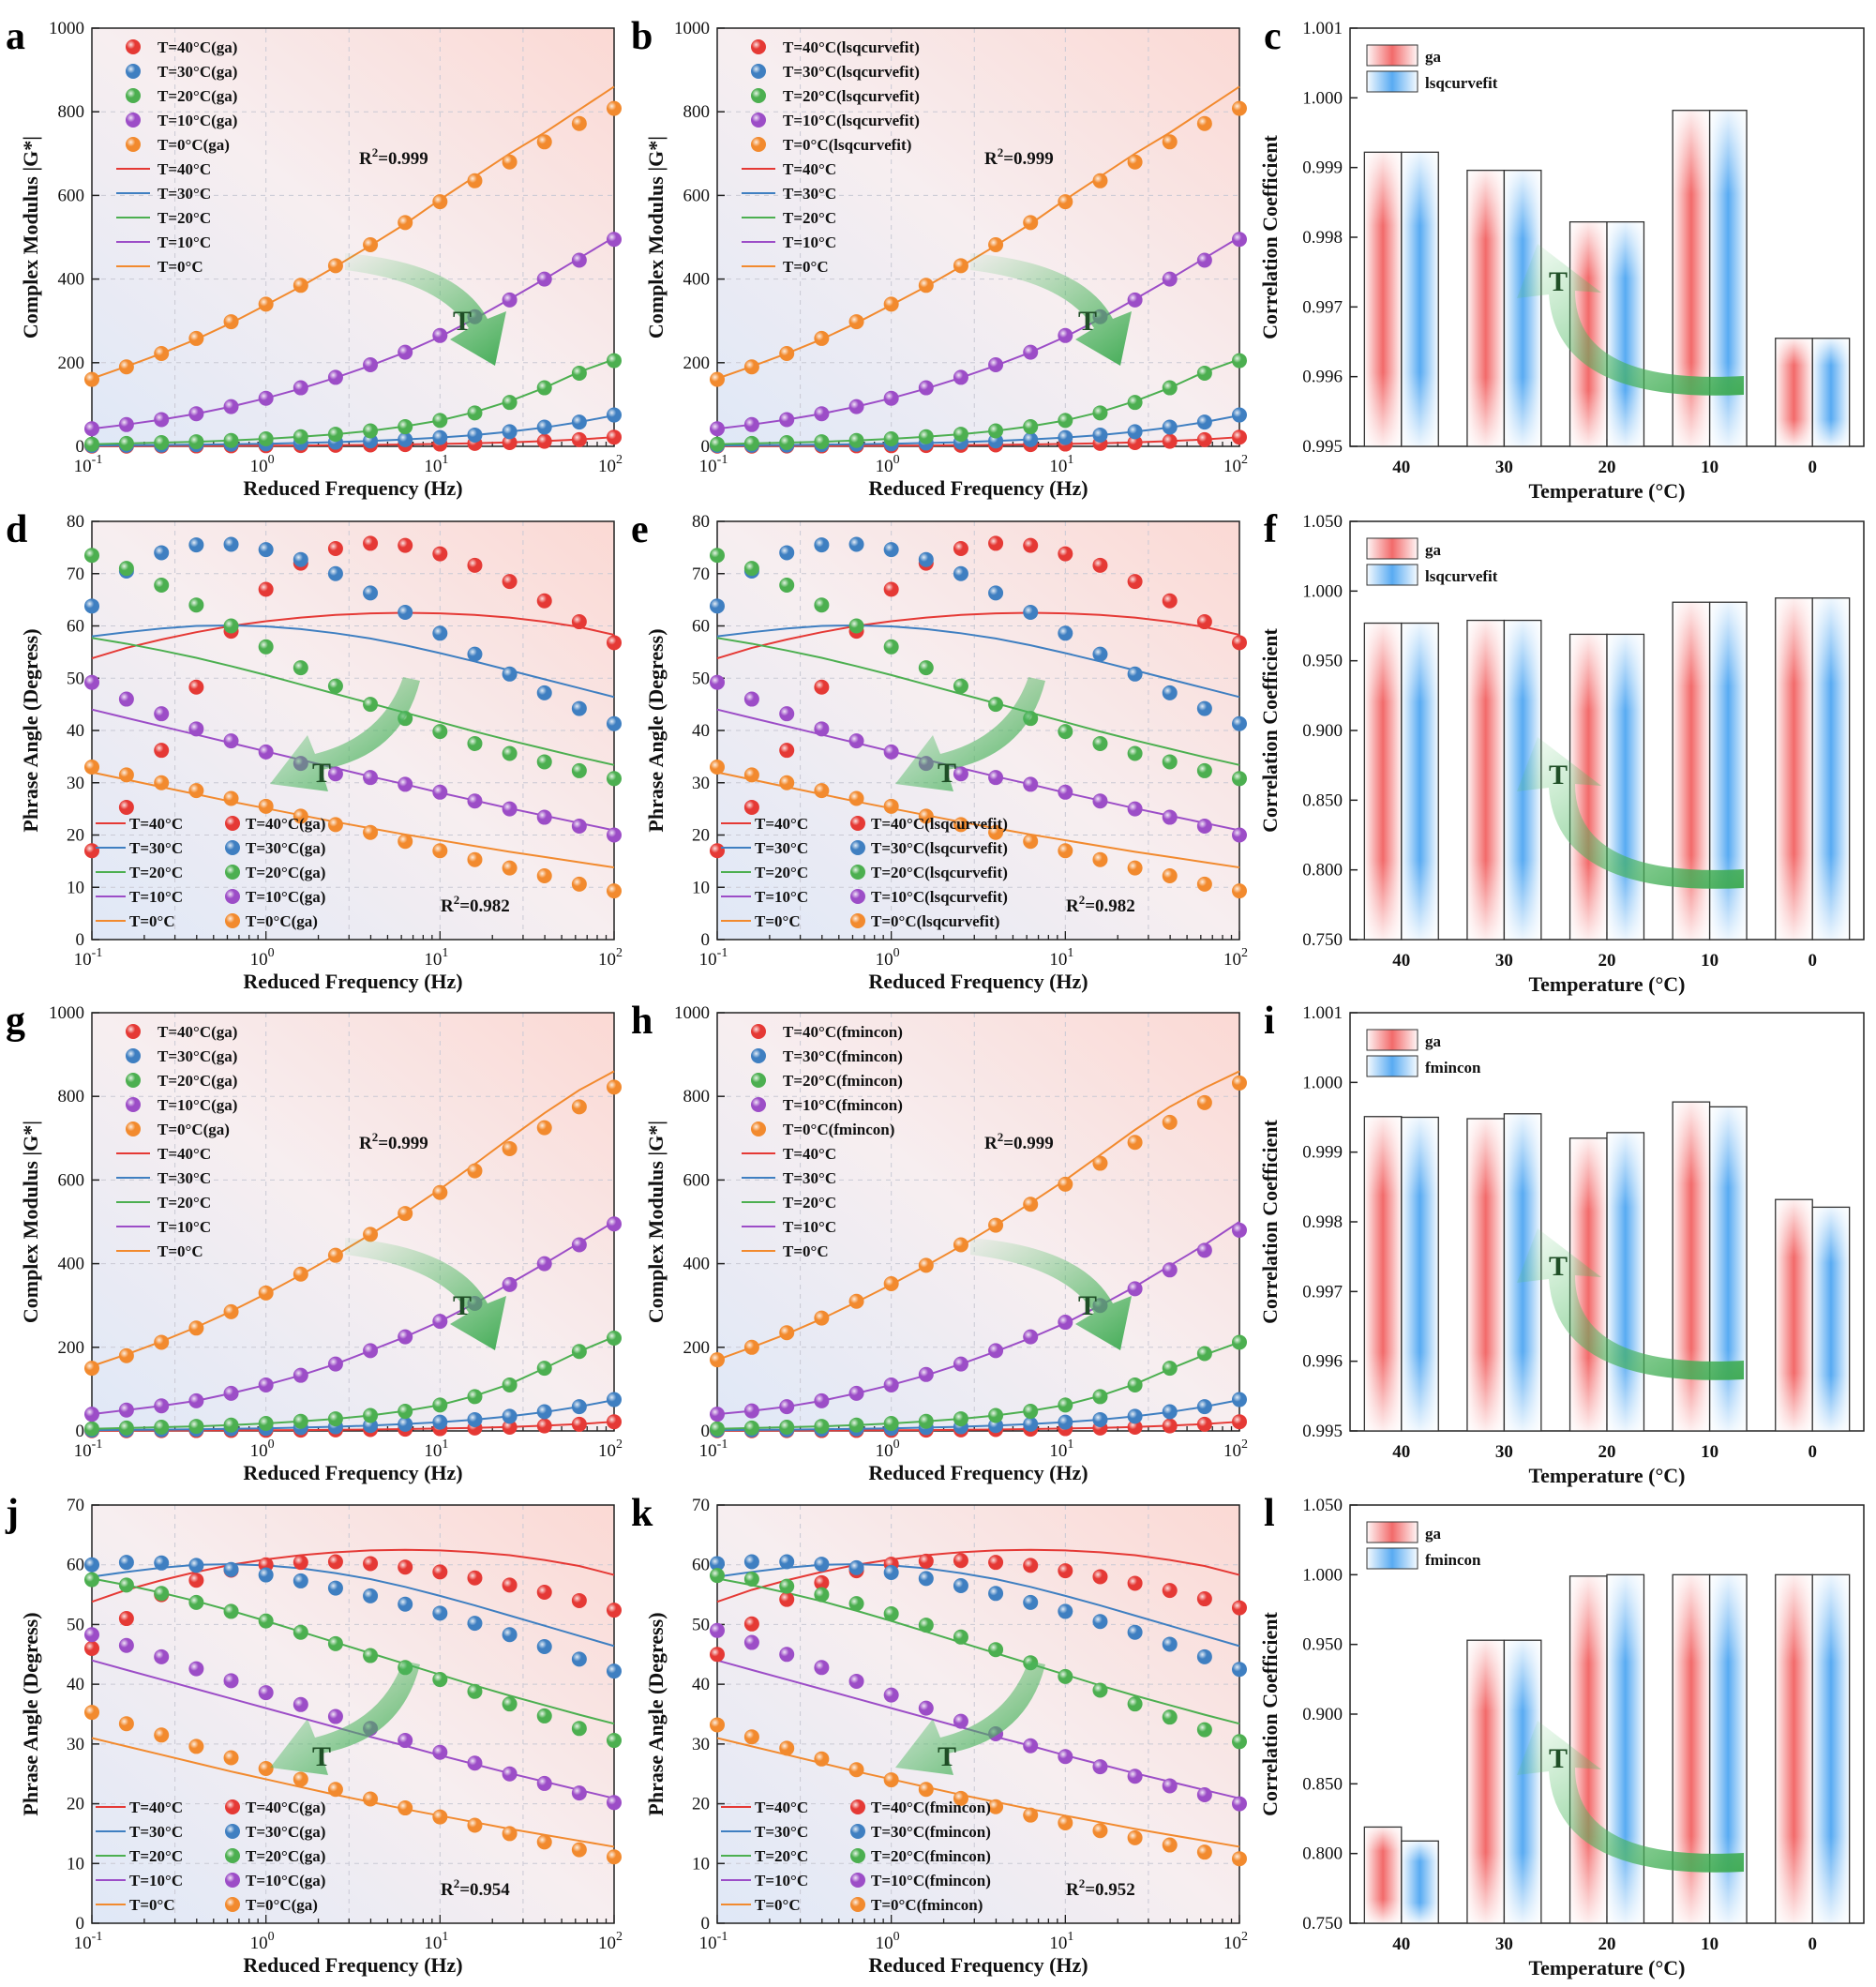 The height and width of the screenshot is (1987, 1876). What do you see at coordinates (184, 1227) in the screenshot?
I see `legend-label: T=10°C` at bounding box center [184, 1227].